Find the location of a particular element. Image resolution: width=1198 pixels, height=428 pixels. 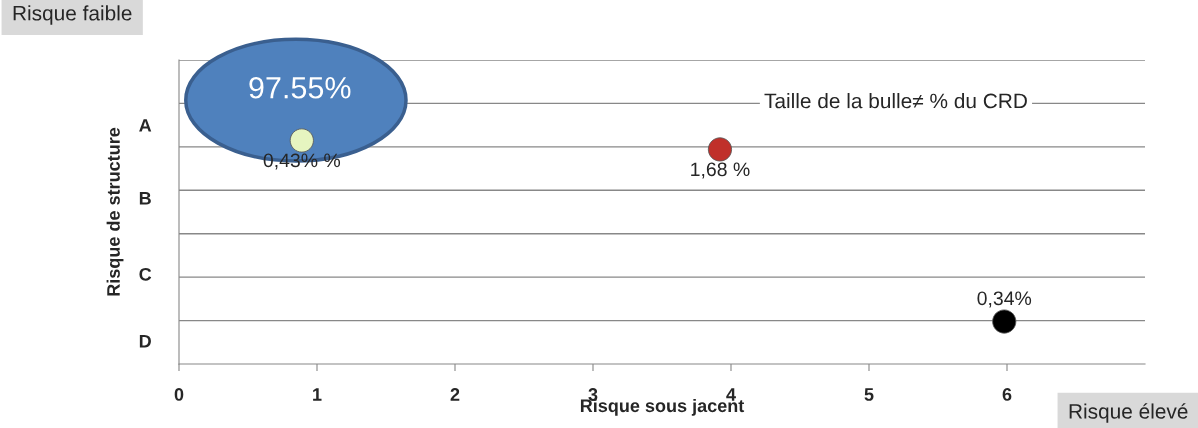

annotation: 0,34% is located at coordinates (1004, 299).